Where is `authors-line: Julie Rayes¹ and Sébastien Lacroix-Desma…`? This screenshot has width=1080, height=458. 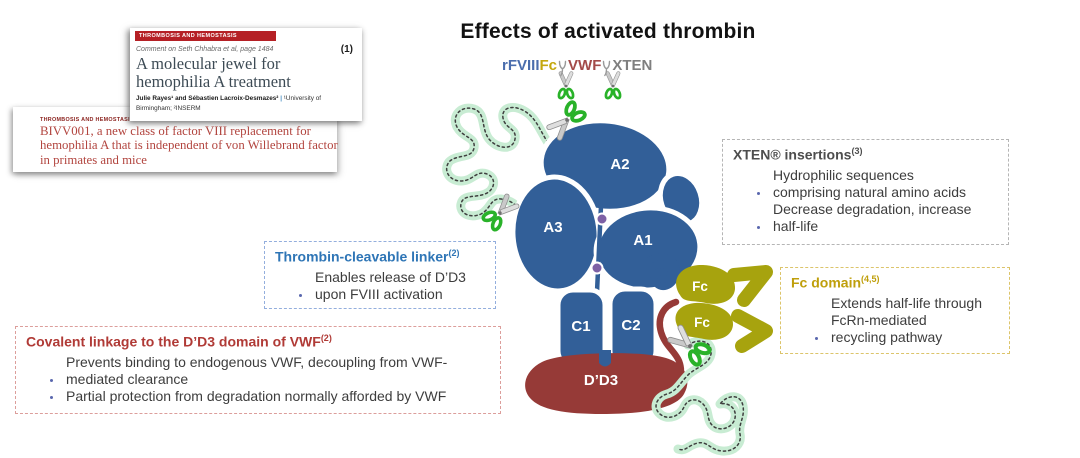
authors-line: Julie Rayes¹ and Sébastien Lacroix-Desma… is located at coordinates (247, 104).